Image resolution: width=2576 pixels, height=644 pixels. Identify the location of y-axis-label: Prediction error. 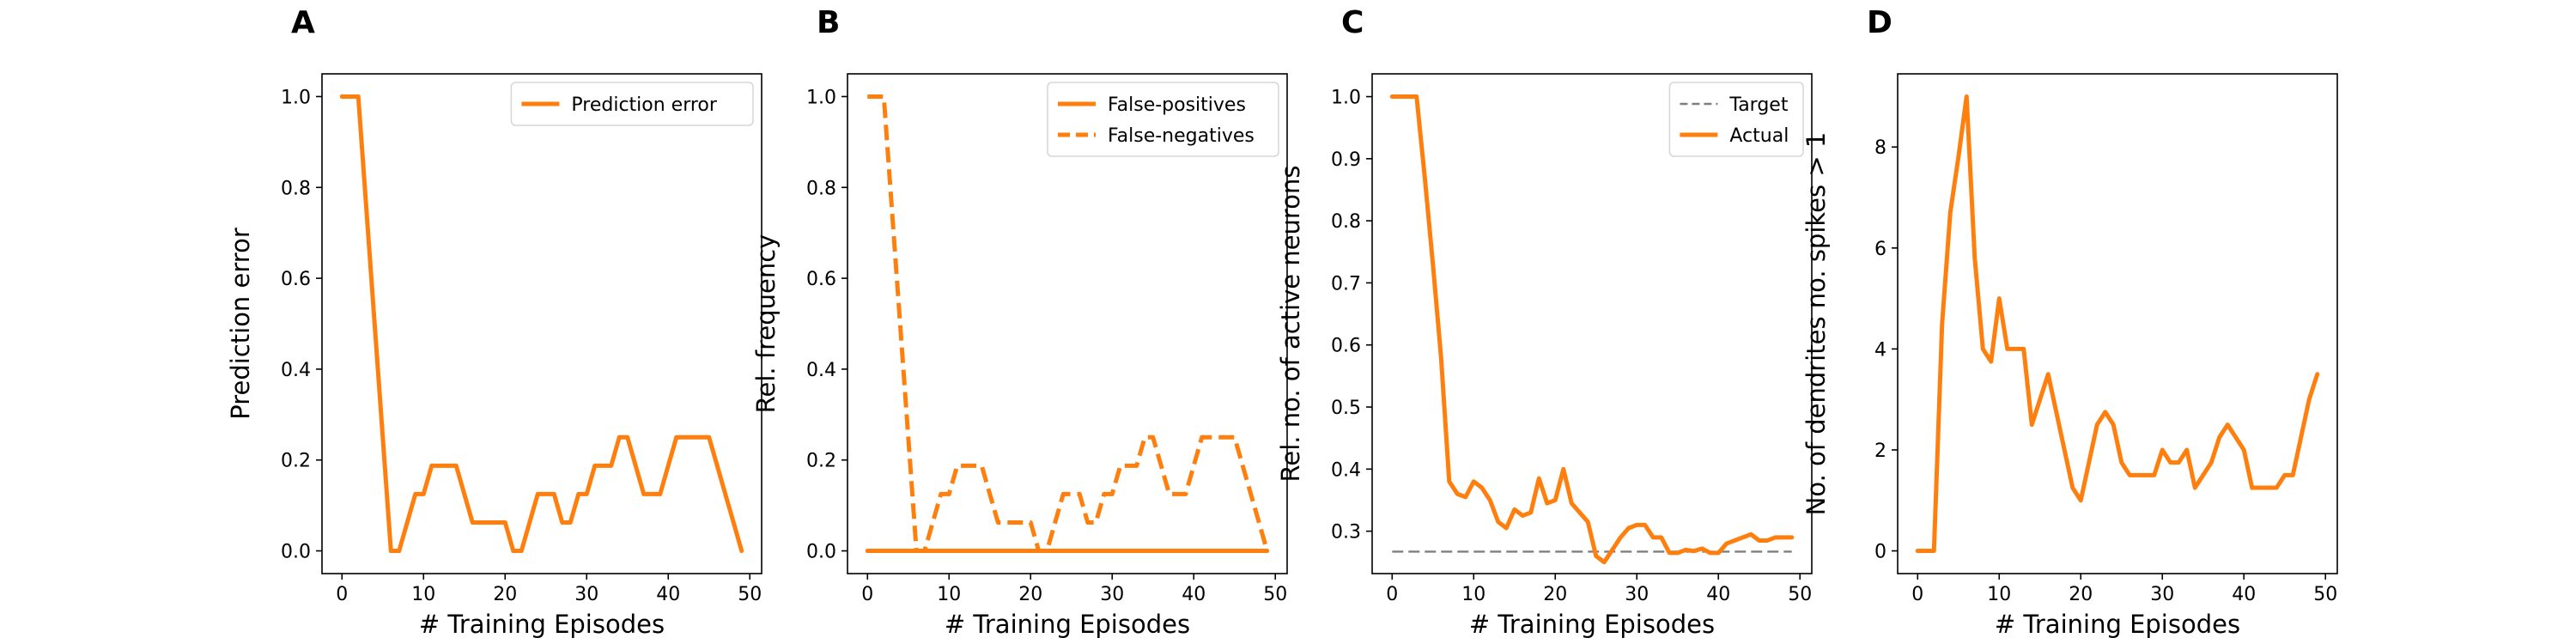
(240, 324).